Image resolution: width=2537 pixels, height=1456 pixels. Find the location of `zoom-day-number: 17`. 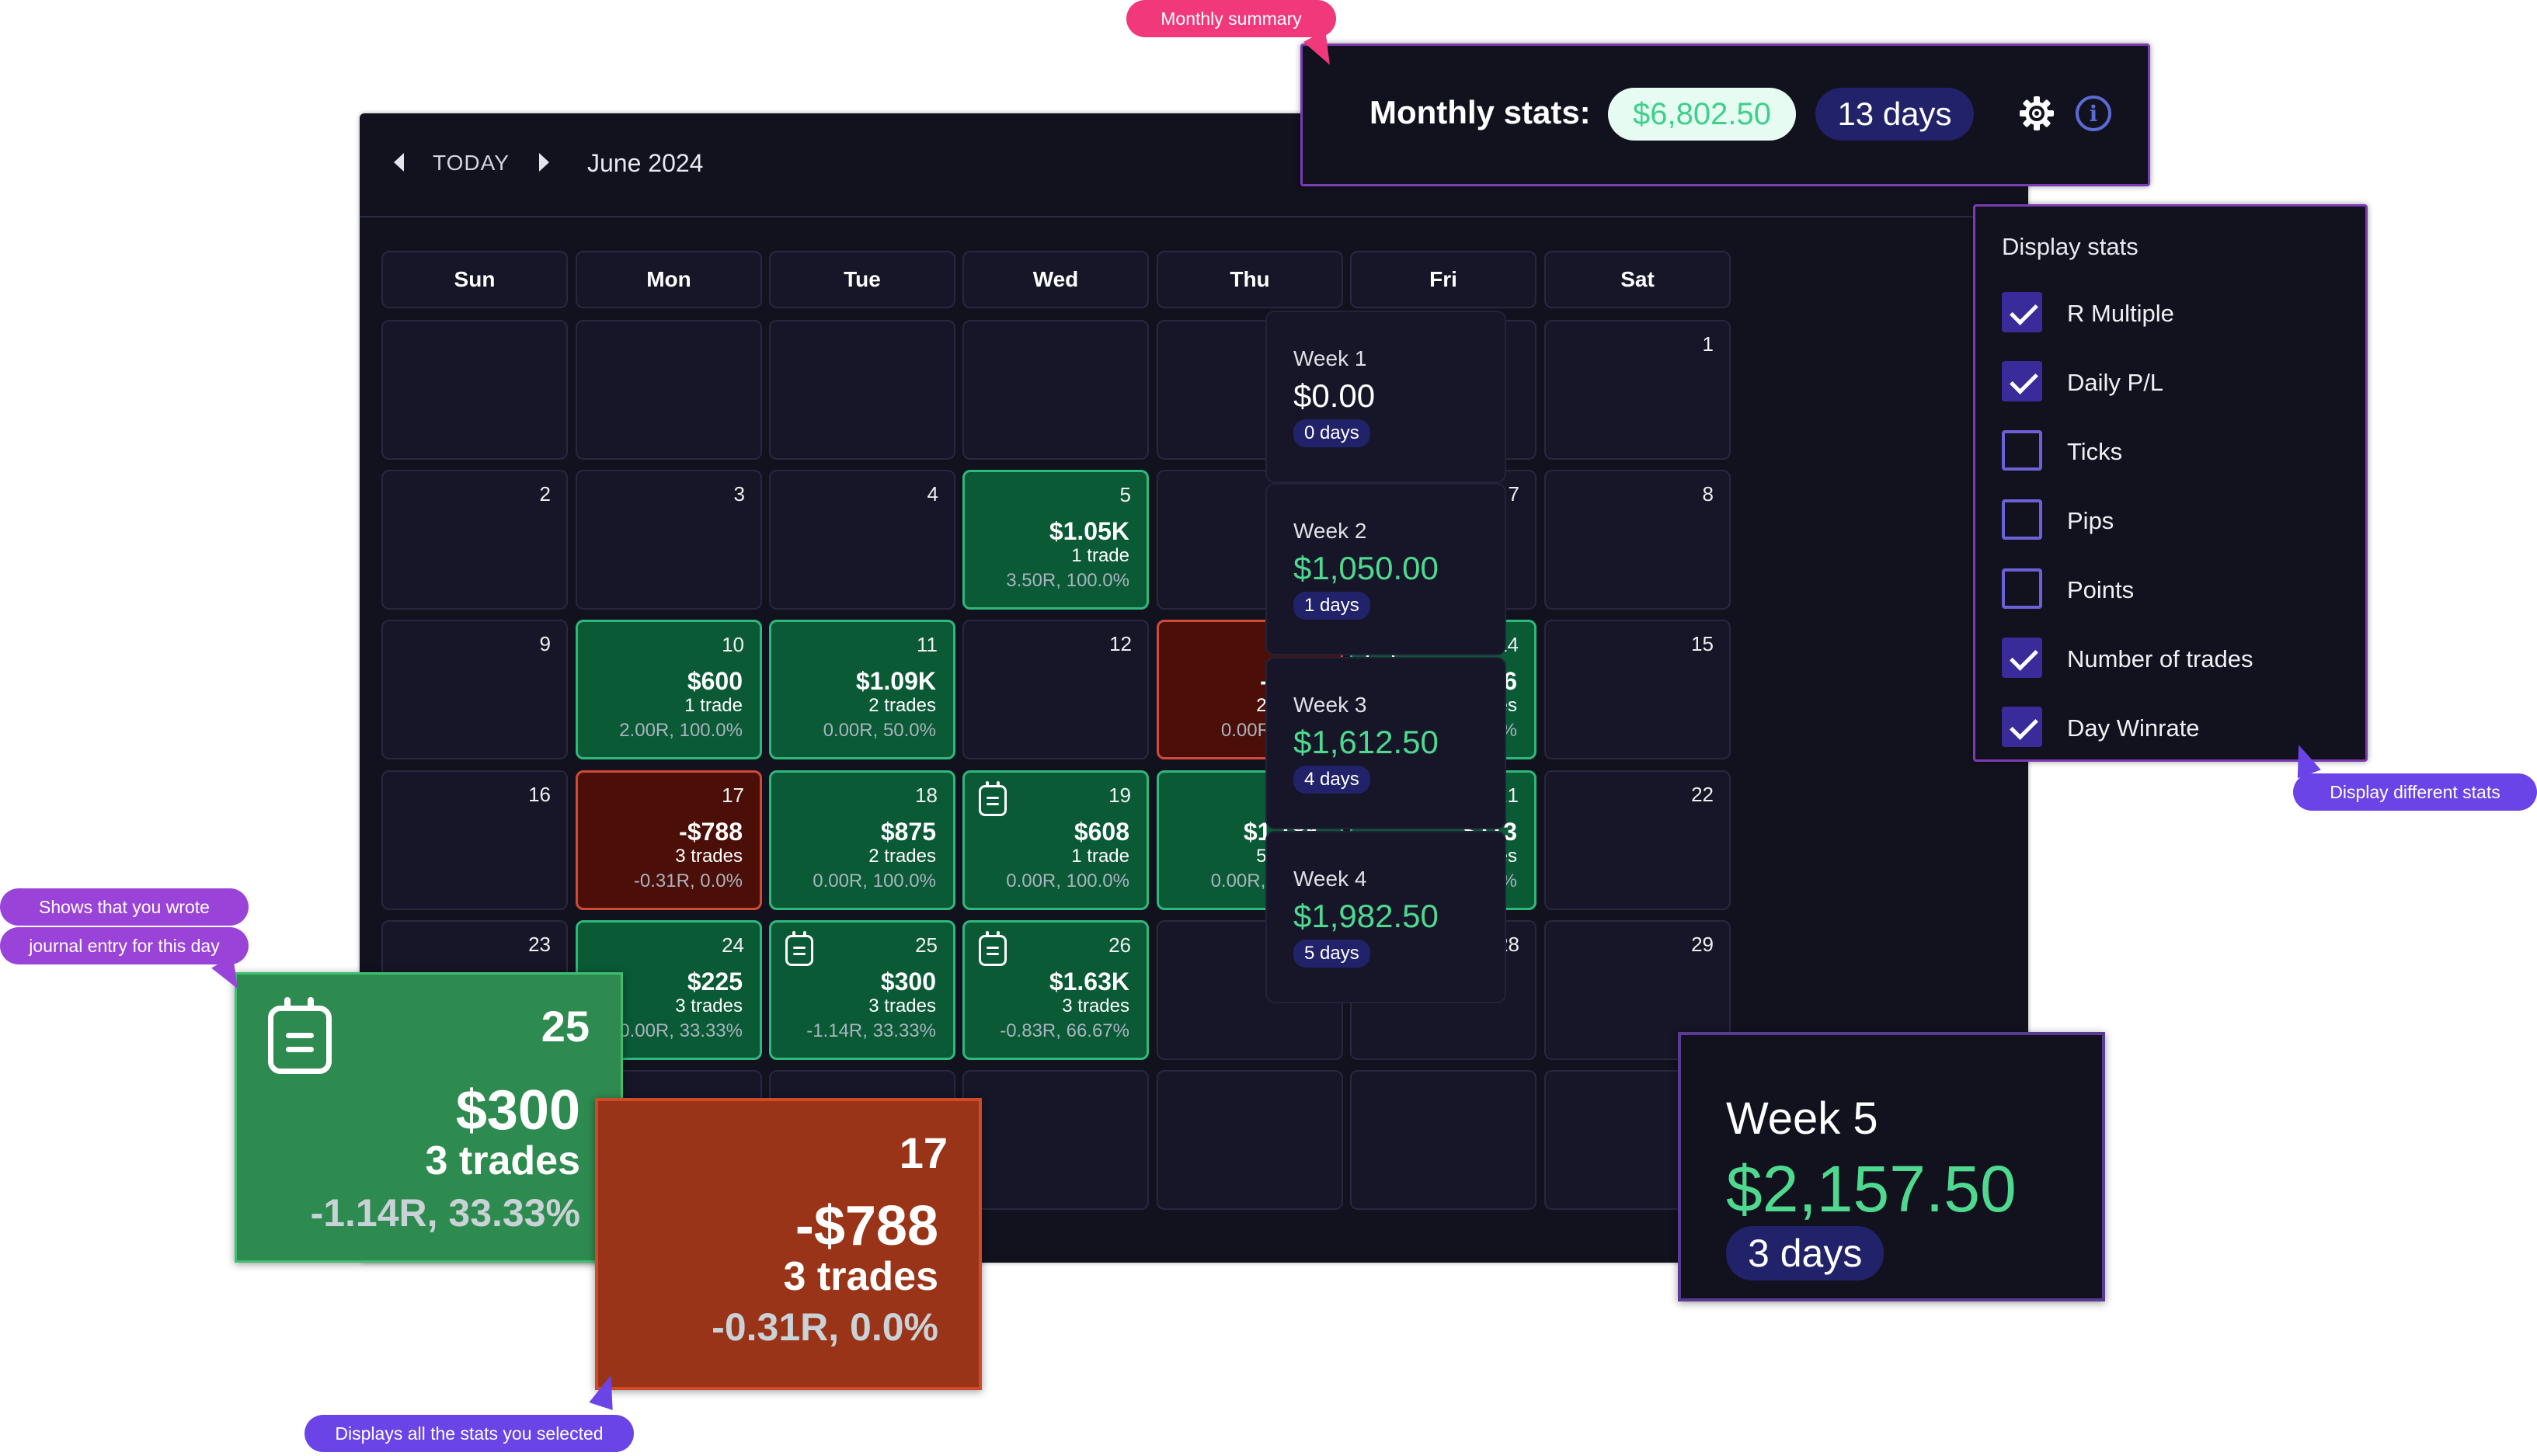

zoom-day-number: 17 is located at coordinates (923, 1152).